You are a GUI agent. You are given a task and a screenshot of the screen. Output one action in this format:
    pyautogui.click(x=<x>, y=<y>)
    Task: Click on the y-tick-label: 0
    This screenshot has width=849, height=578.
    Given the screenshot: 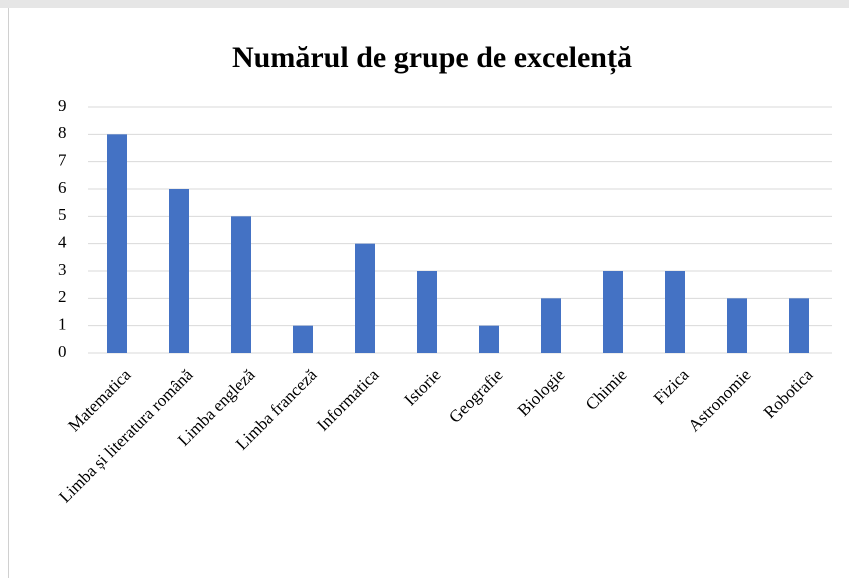 What is the action you would take?
    pyautogui.click(x=62, y=351)
    